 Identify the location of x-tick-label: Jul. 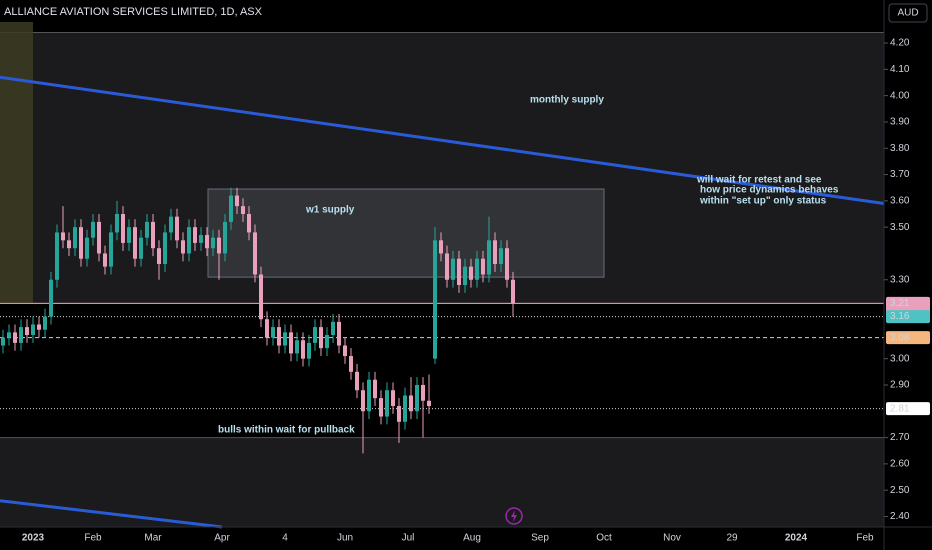
(408, 538).